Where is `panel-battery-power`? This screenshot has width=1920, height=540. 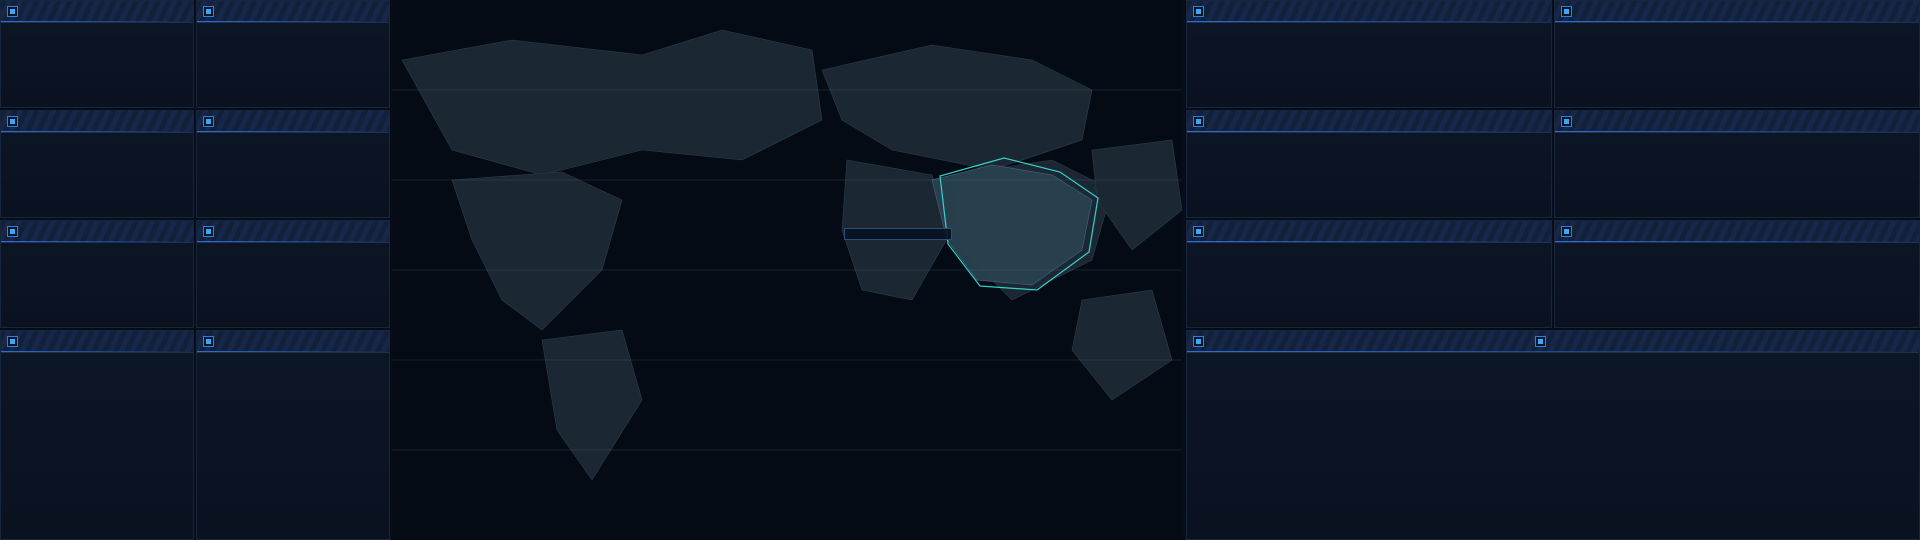 panel-battery-power is located at coordinates (97, 435).